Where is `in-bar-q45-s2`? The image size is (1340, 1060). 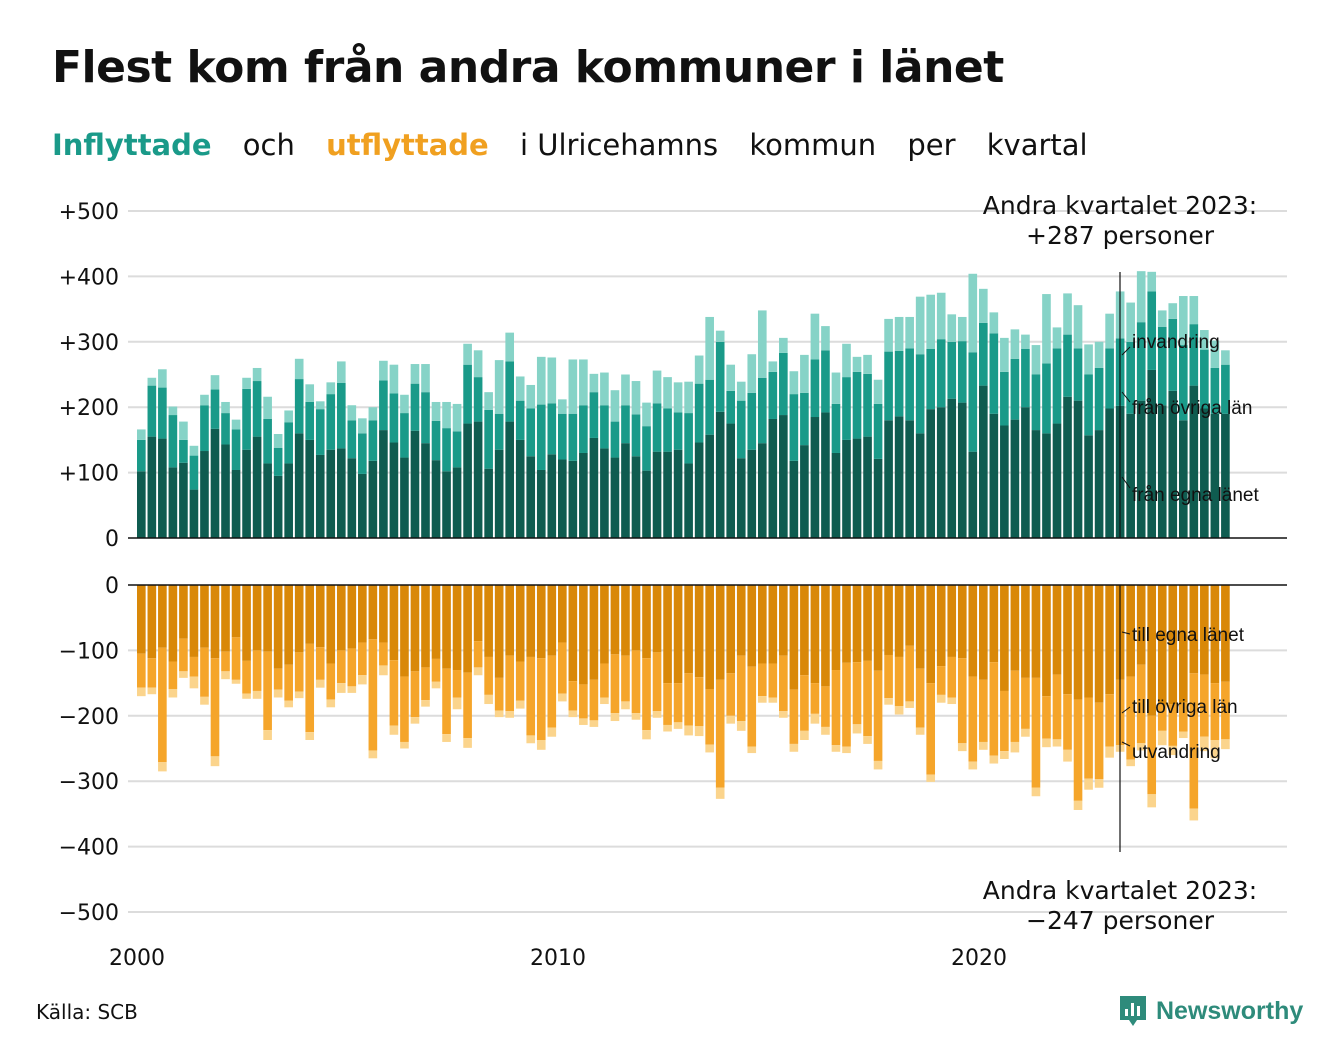 in-bar-q45-s2 is located at coordinates (615, 406).